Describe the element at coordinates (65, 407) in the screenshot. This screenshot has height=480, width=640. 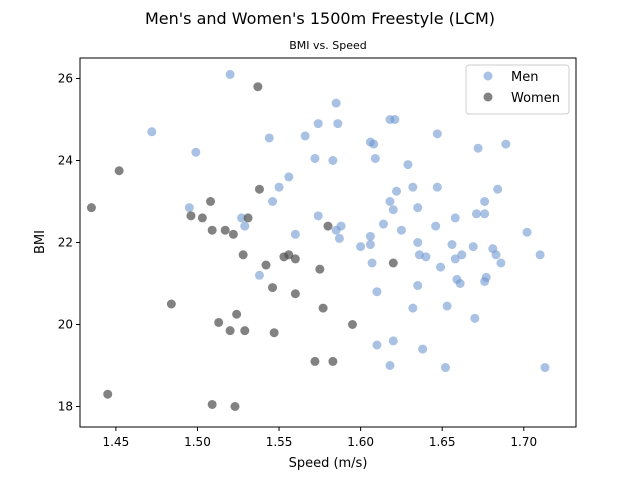
I see `y-tick-label: 18` at that location.